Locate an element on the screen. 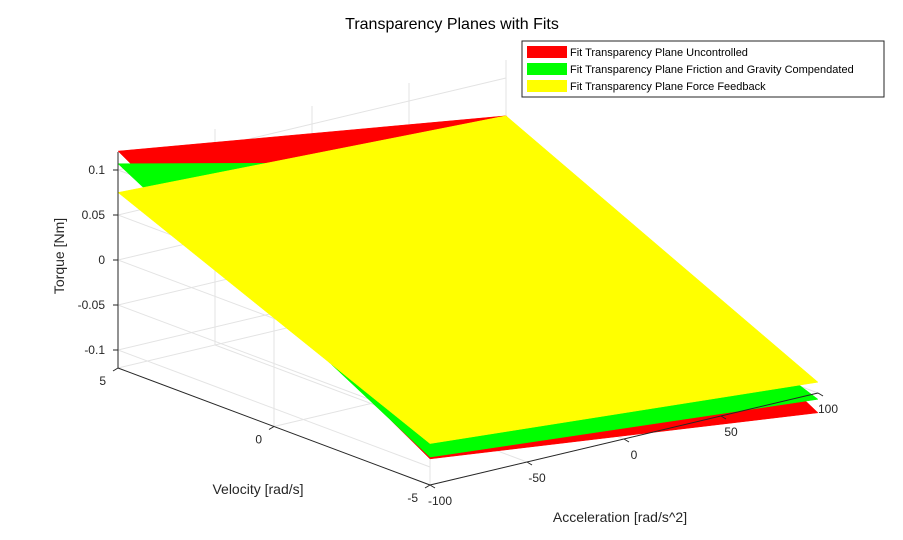  z-tick-label-2: 0 is located at coordinates (101, 260).